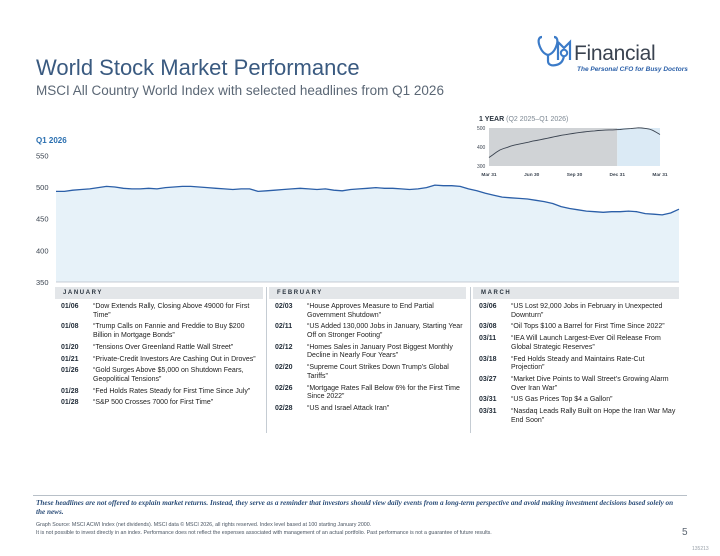 This screenshot has width=720, height=556. What do you see at coordinates (42, 250) in the screenshot?
I see `y-tick-label: 400` at bounding box center [42, 250].